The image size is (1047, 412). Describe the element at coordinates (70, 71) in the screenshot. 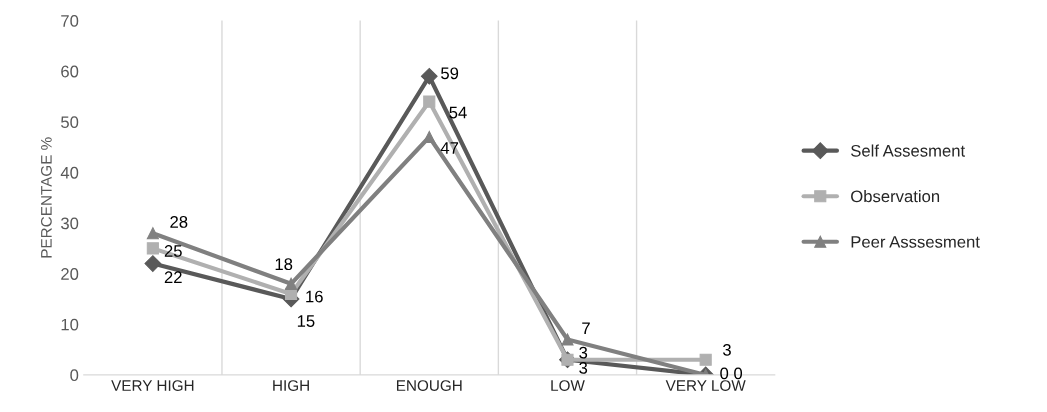

I see `y-tick-label: 60` at that location.